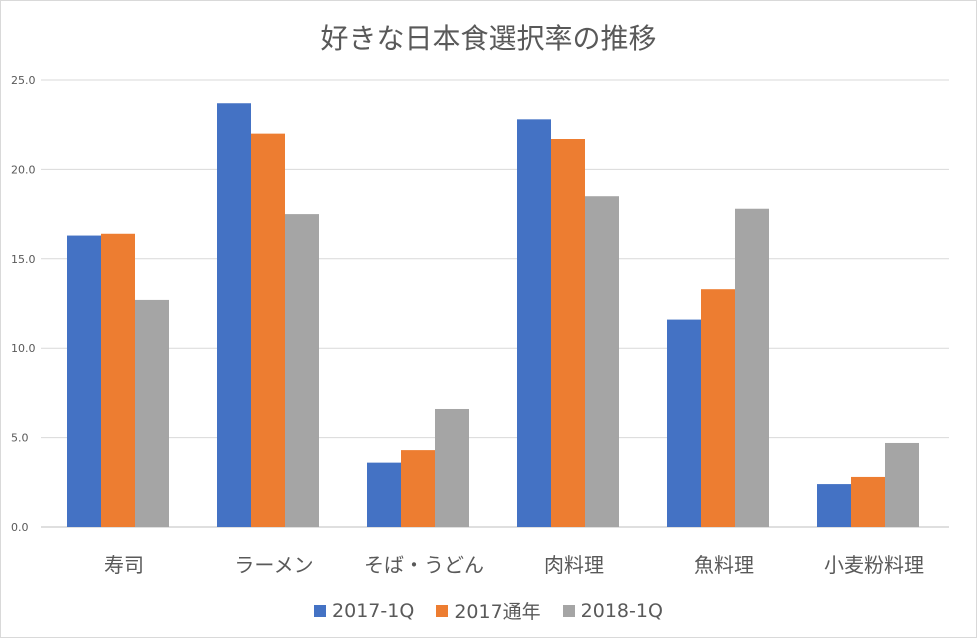 This screenshot has height=638, width=977. Describe the element at coordinates (874, 565) in the screenshot. I see `x-tick-label: 小麦粉料理` at that location.